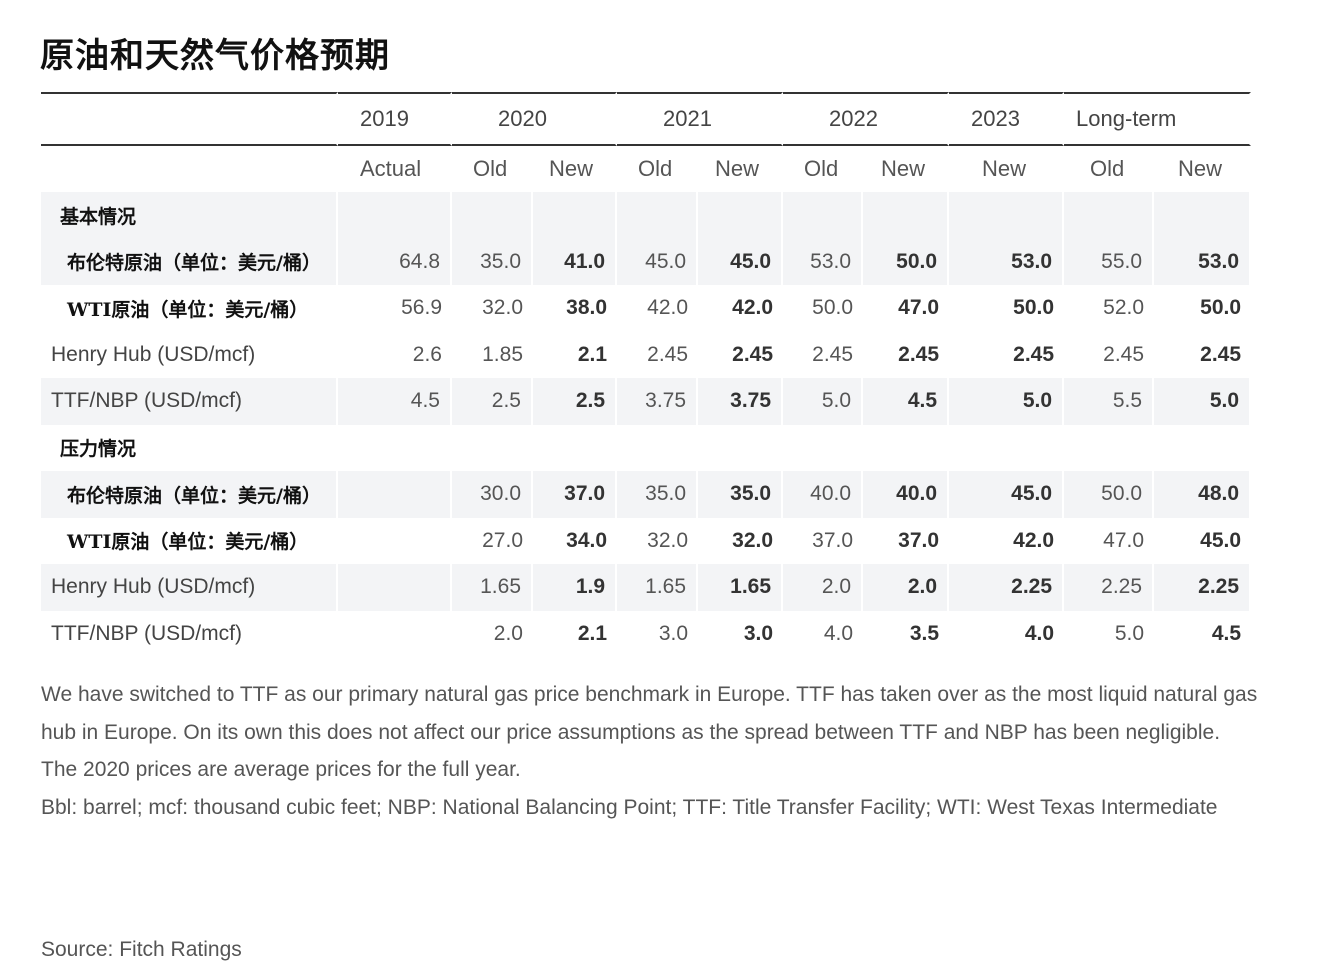 This screenshot has width=1319, height=980. What do you see at coordinates (906, 401) in the screenshot?
I see `value-cell: 4.5` at bounding box center [906, 401].